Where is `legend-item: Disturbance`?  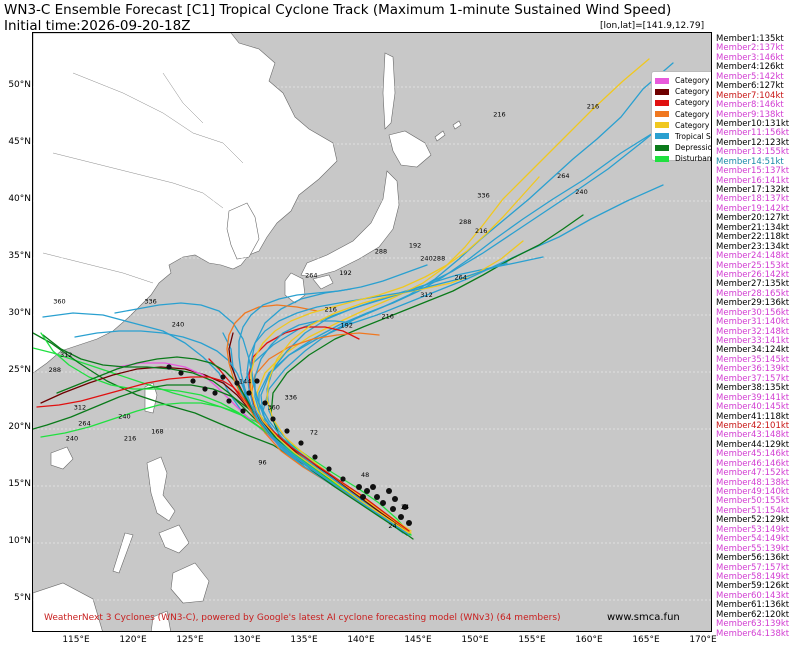 legend-item: Disturbance is located at coordinates (683, 158).